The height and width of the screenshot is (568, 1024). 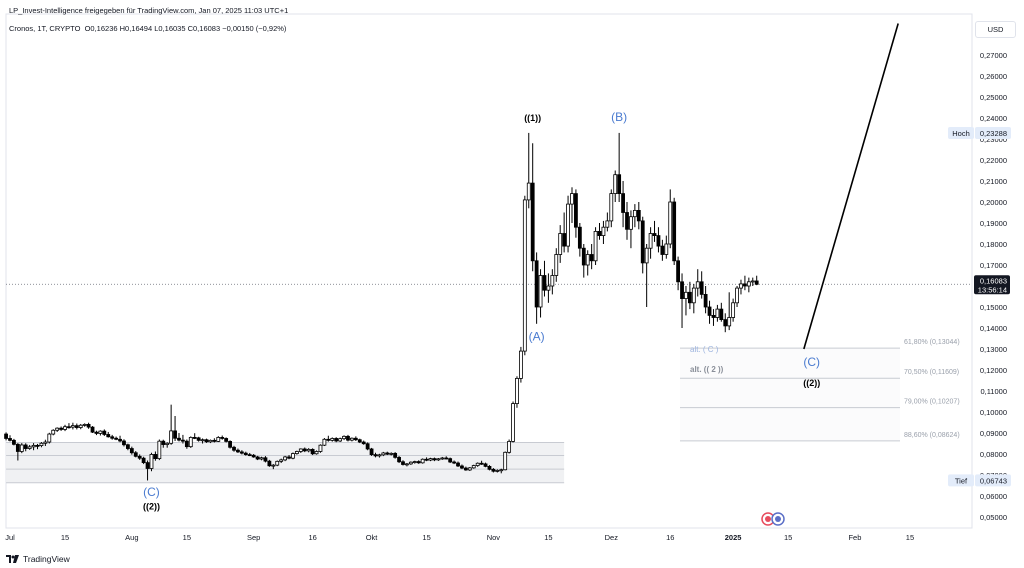 I want to click on y-tick-label: 0,14000, so click(x=993, y=328).